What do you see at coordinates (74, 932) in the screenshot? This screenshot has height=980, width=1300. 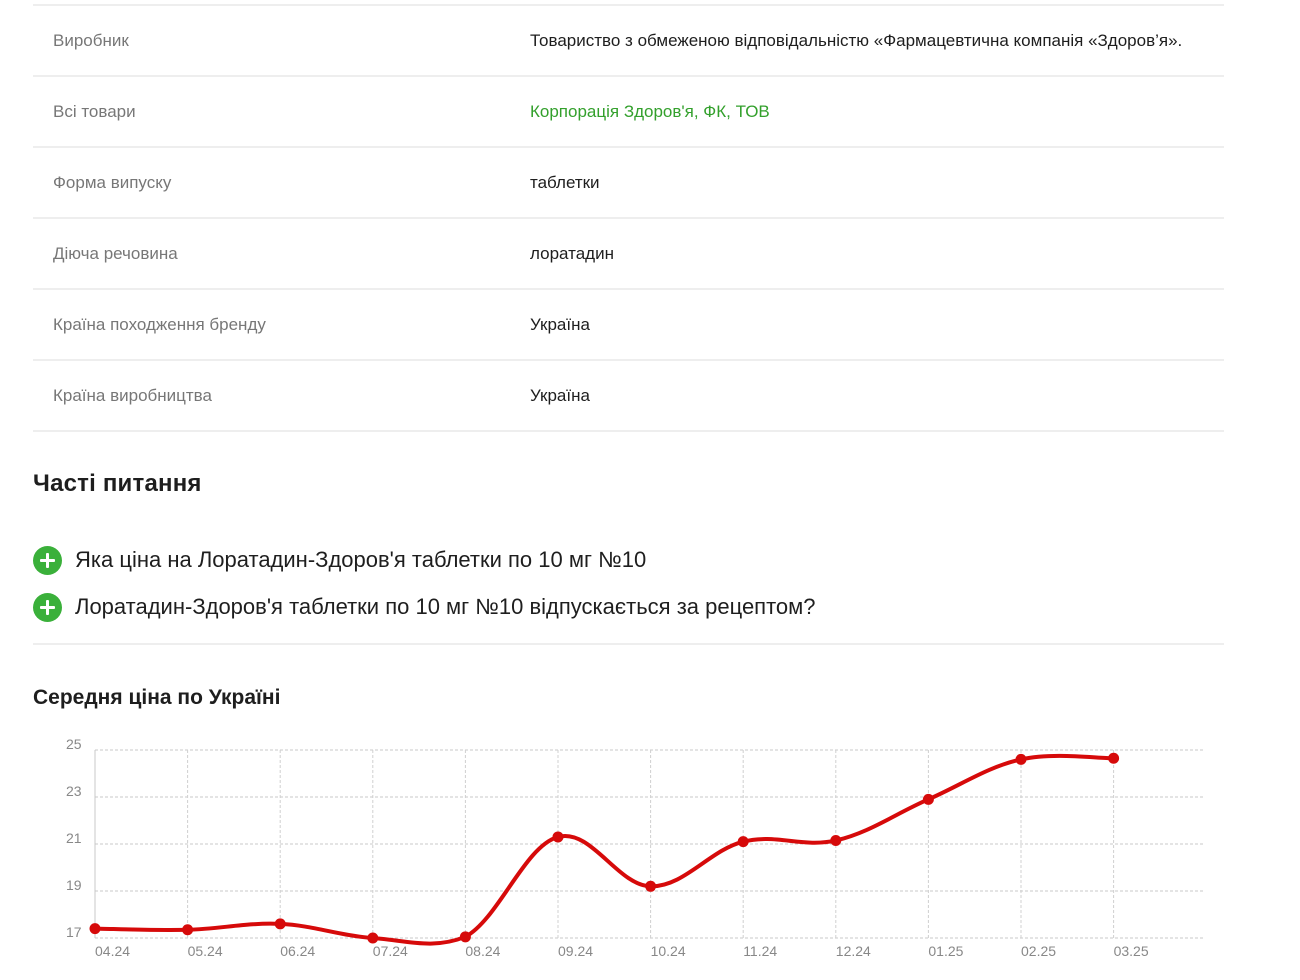 I see `y-tick-label: 17` at bounding box center [74, 932].